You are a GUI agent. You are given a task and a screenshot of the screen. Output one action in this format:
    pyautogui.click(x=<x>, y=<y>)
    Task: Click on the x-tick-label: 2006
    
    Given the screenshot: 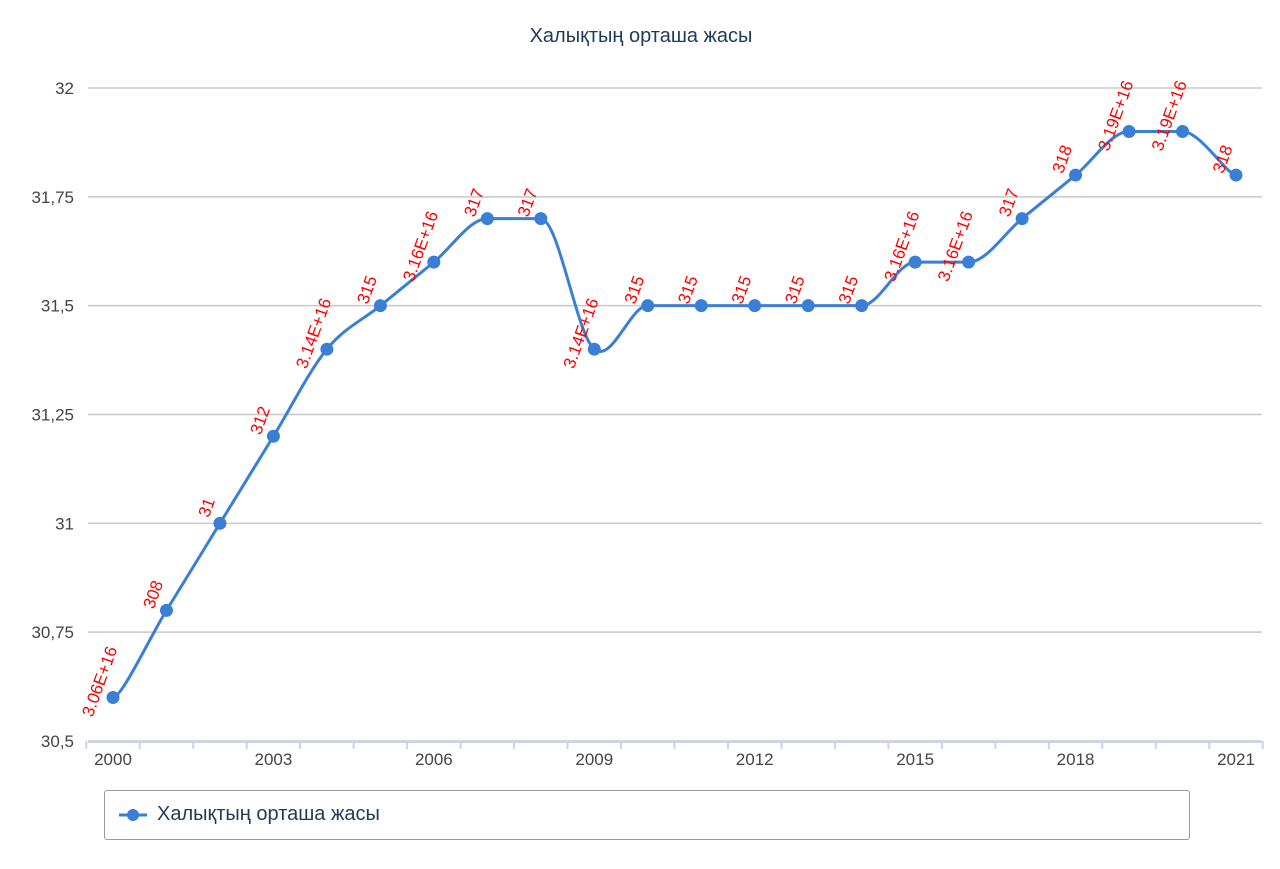 What is the action you would take?
    pyautogui.click(x=434, y=759)
    